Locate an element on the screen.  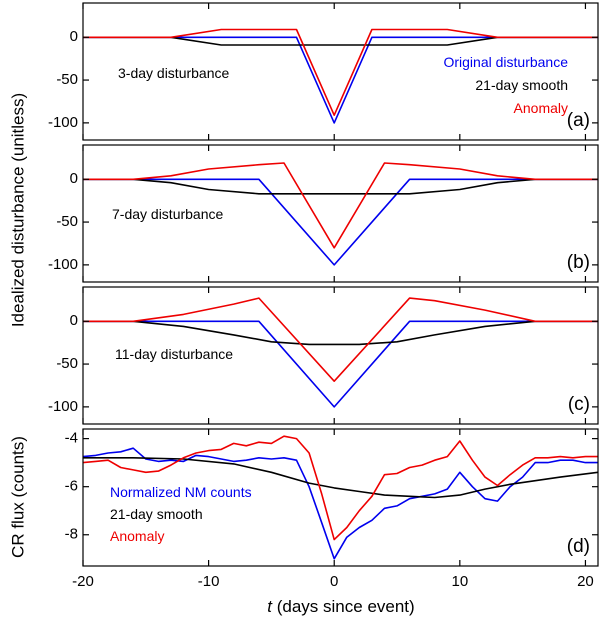
panel-label: (c) is located at coordinates (579, 404).